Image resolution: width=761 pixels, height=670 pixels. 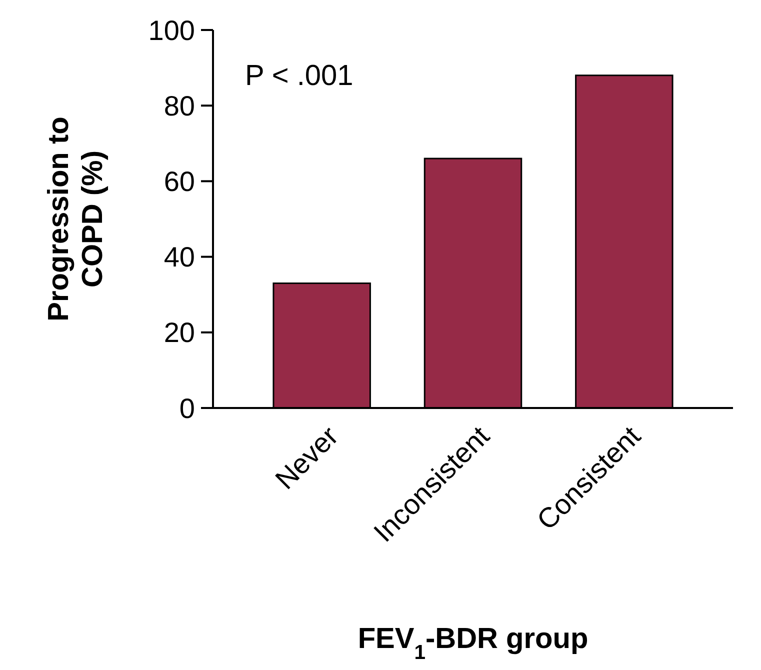 I want to click on y-tick-label: 60, so click(x=179, y=181).